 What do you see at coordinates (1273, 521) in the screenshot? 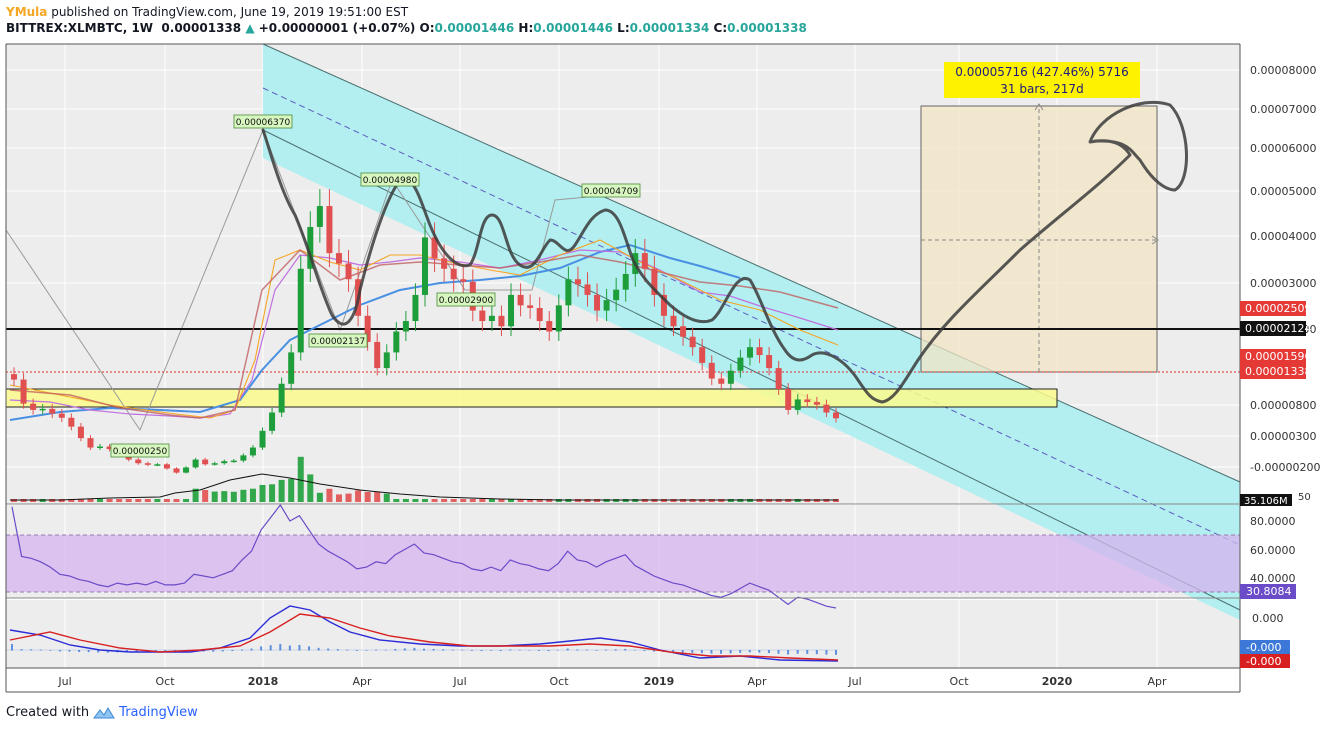
I see `rsi-tick-80: 80.0000` at bounding box center [1273, 521].